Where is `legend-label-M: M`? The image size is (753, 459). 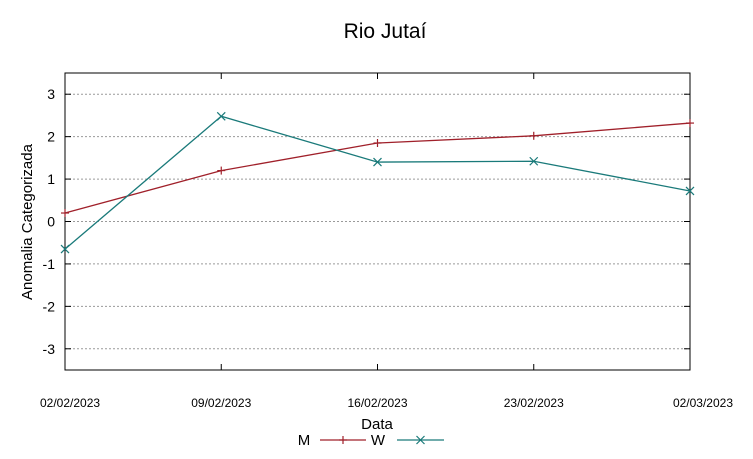
legend-label-M: M is located at coordinates (304, 440).